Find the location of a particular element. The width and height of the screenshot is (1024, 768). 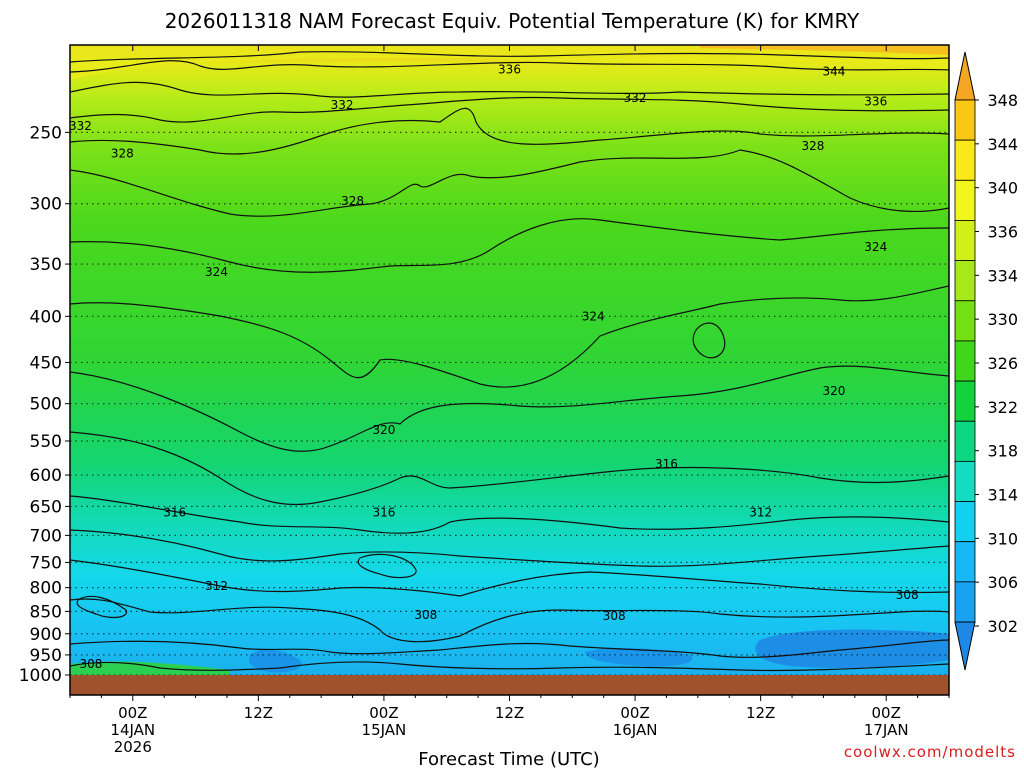

y-tick-label: 550 is located at coordinates (46, 442).